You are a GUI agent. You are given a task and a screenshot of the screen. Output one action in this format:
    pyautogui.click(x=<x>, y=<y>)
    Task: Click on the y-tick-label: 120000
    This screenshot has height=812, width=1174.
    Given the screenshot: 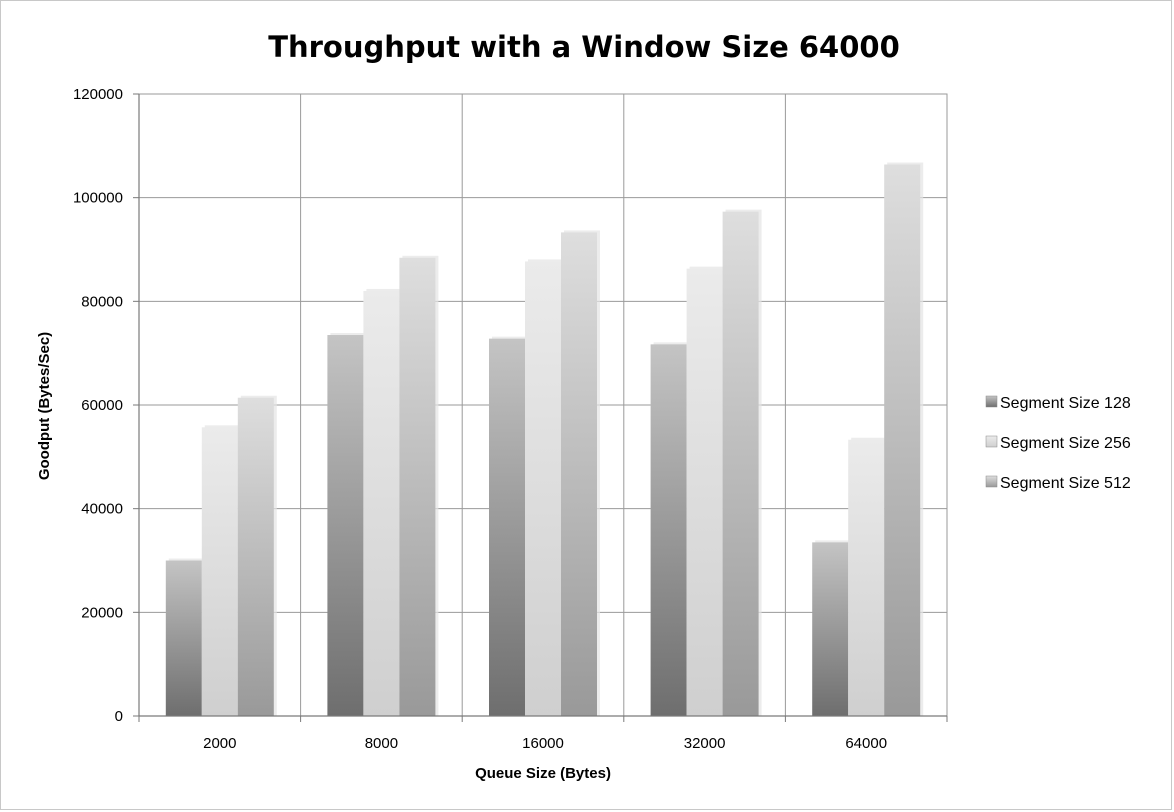 What is the action you would take?
    pyautogui.click(x=98, y=94)
    